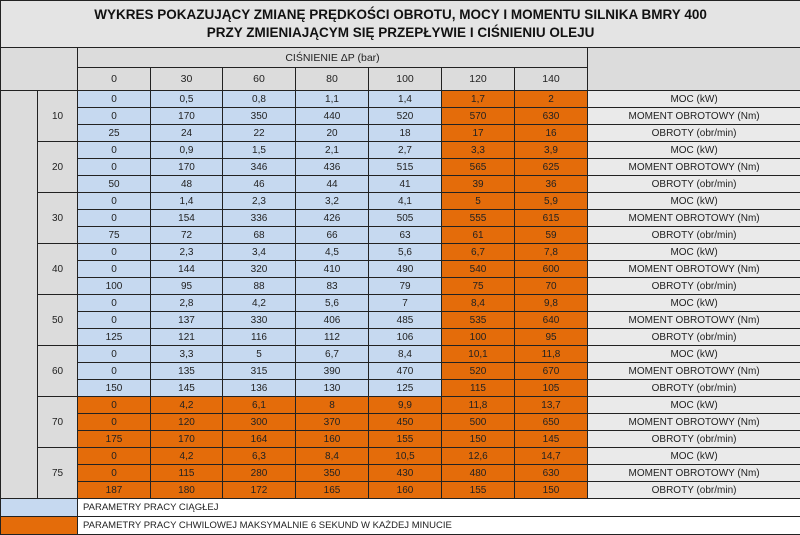  I want to click on value-cell: 66, so click(332, 235).